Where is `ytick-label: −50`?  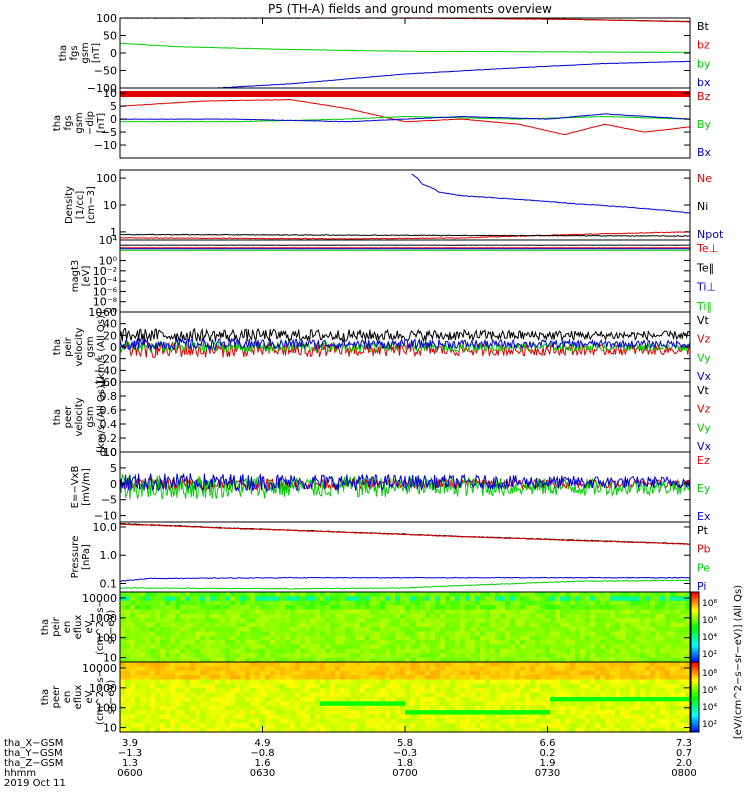
ytick-label: −50 is located at coordinates (105, 71).